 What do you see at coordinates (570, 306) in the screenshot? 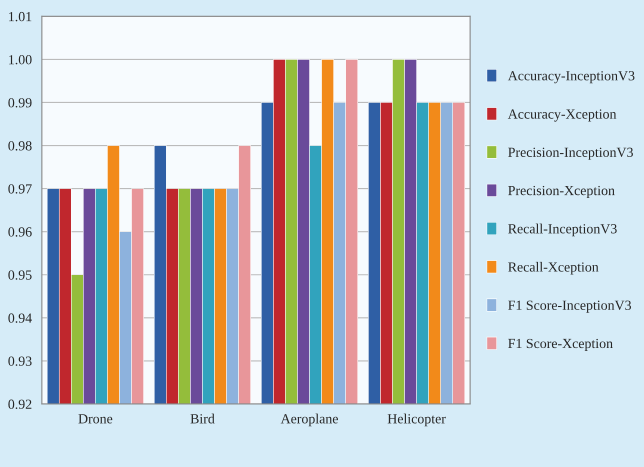
I see `legend-label: F1 Score-InceptionV3` at bounding box center [570, 306].